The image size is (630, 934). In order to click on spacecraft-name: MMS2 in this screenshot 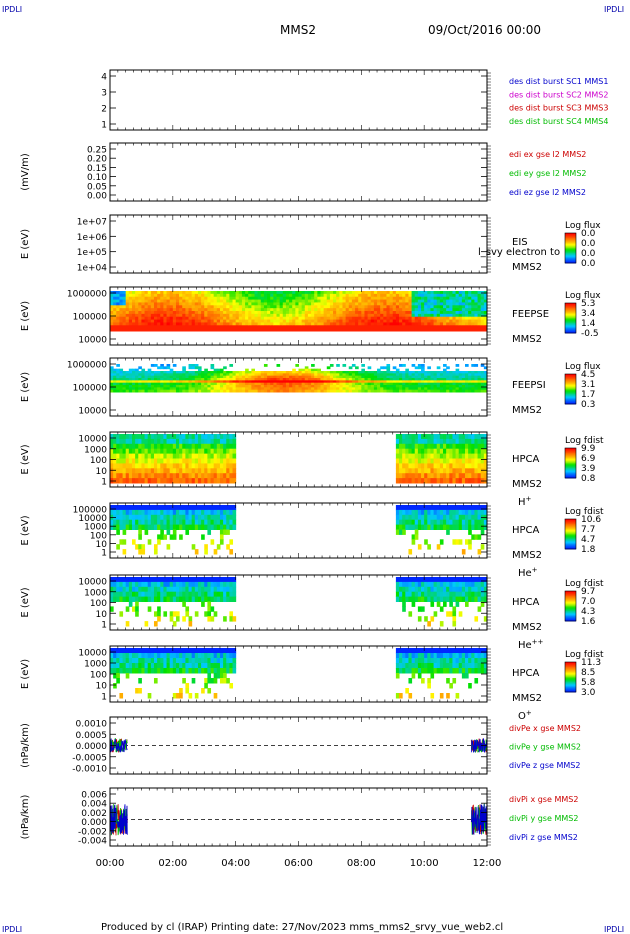, I will do `click(527, 410)`.